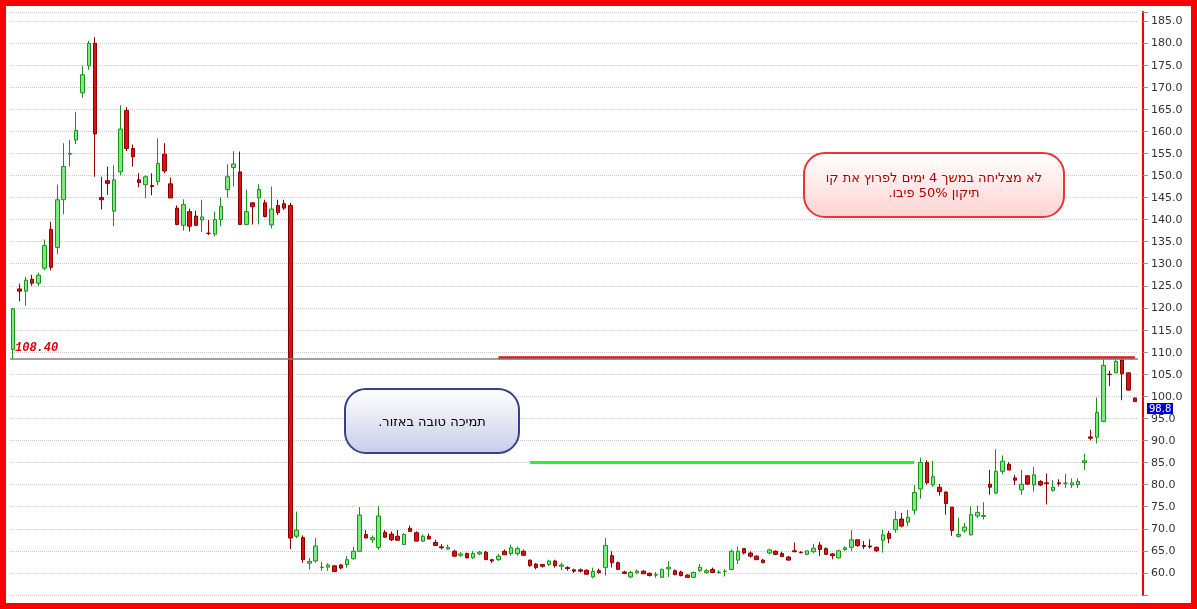  What do you see at coordinates (1163, 485) in the screenshot?
I see `y-tick-label: 80.0` at bounding box center [1163, 485].